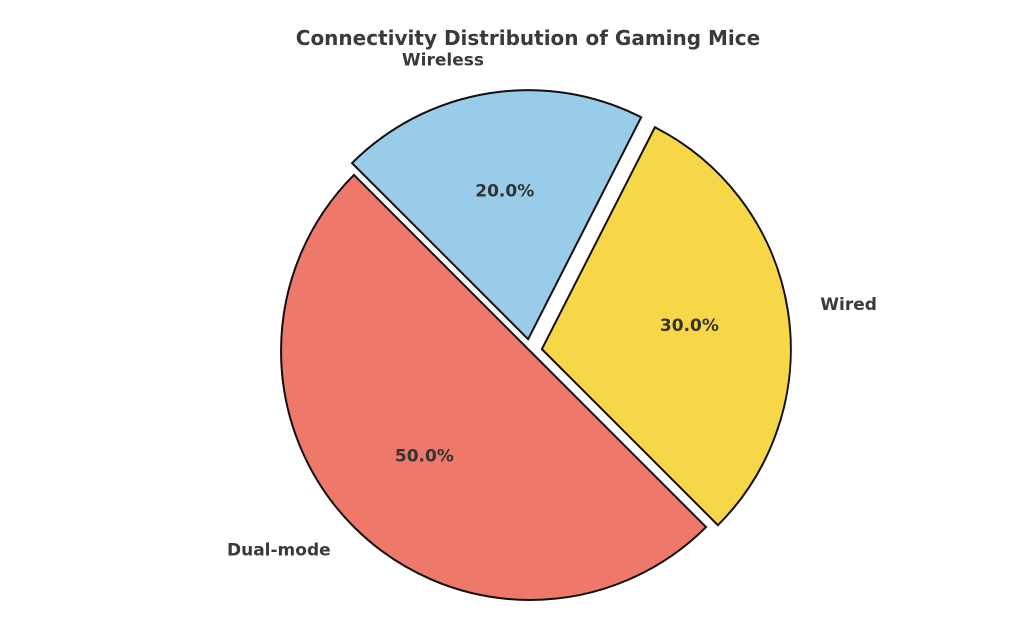 This screenshot has width=1024, height=619. What do you see at coordinates (848, 305) in the screenshot?
I see `category-label-wired: Wired` at bounding box center [848, 305].